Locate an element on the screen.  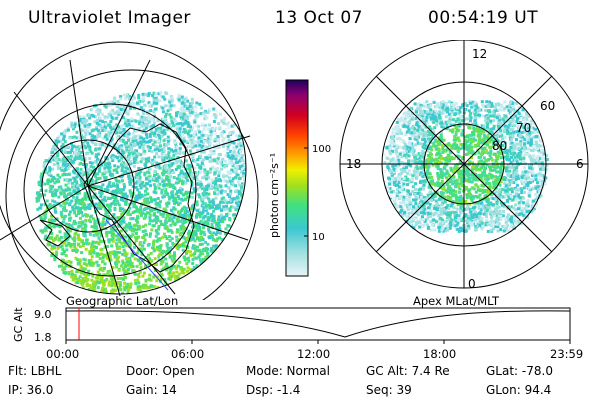
date-label: 13 Oct 07 is located at coordinates (319, 18).